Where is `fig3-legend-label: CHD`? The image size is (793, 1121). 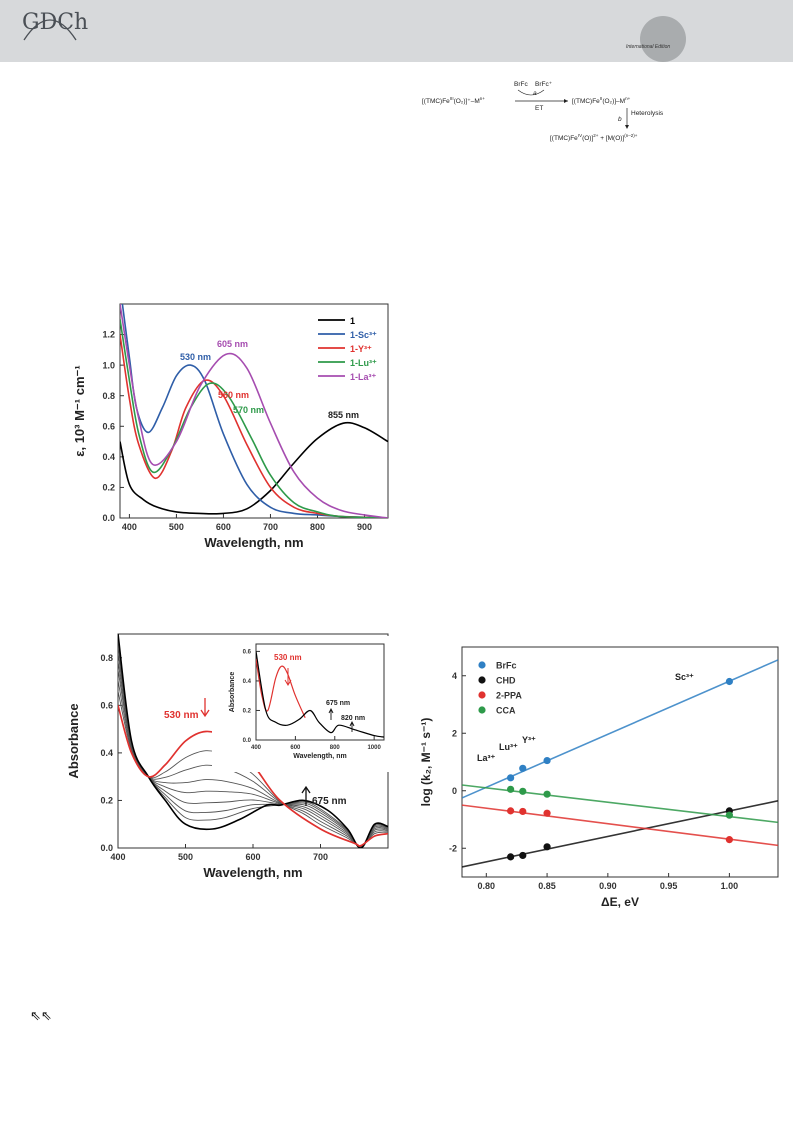 fig3-legend-label: CHD is located at coordinates (506, 681).